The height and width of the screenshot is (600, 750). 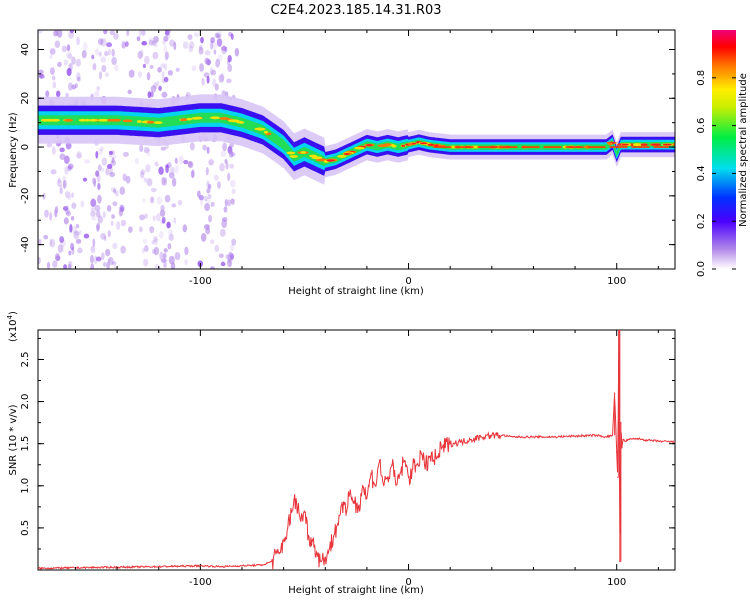 I want to click on snr-y-label: SNR (10 * v/v), so click(x=13, y=439).